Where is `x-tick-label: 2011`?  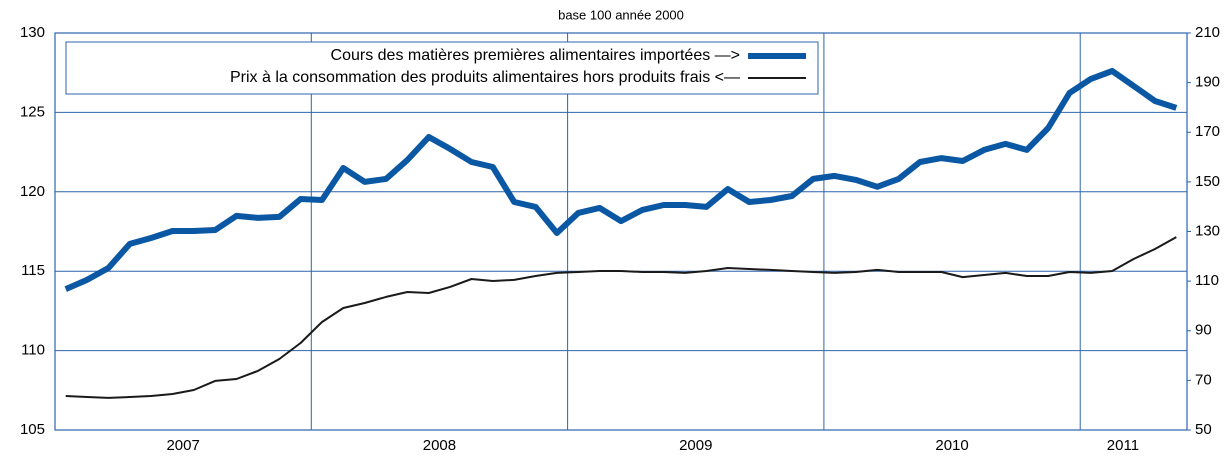 x-tick-label: 2011 is located at coordinates (1123, 445).